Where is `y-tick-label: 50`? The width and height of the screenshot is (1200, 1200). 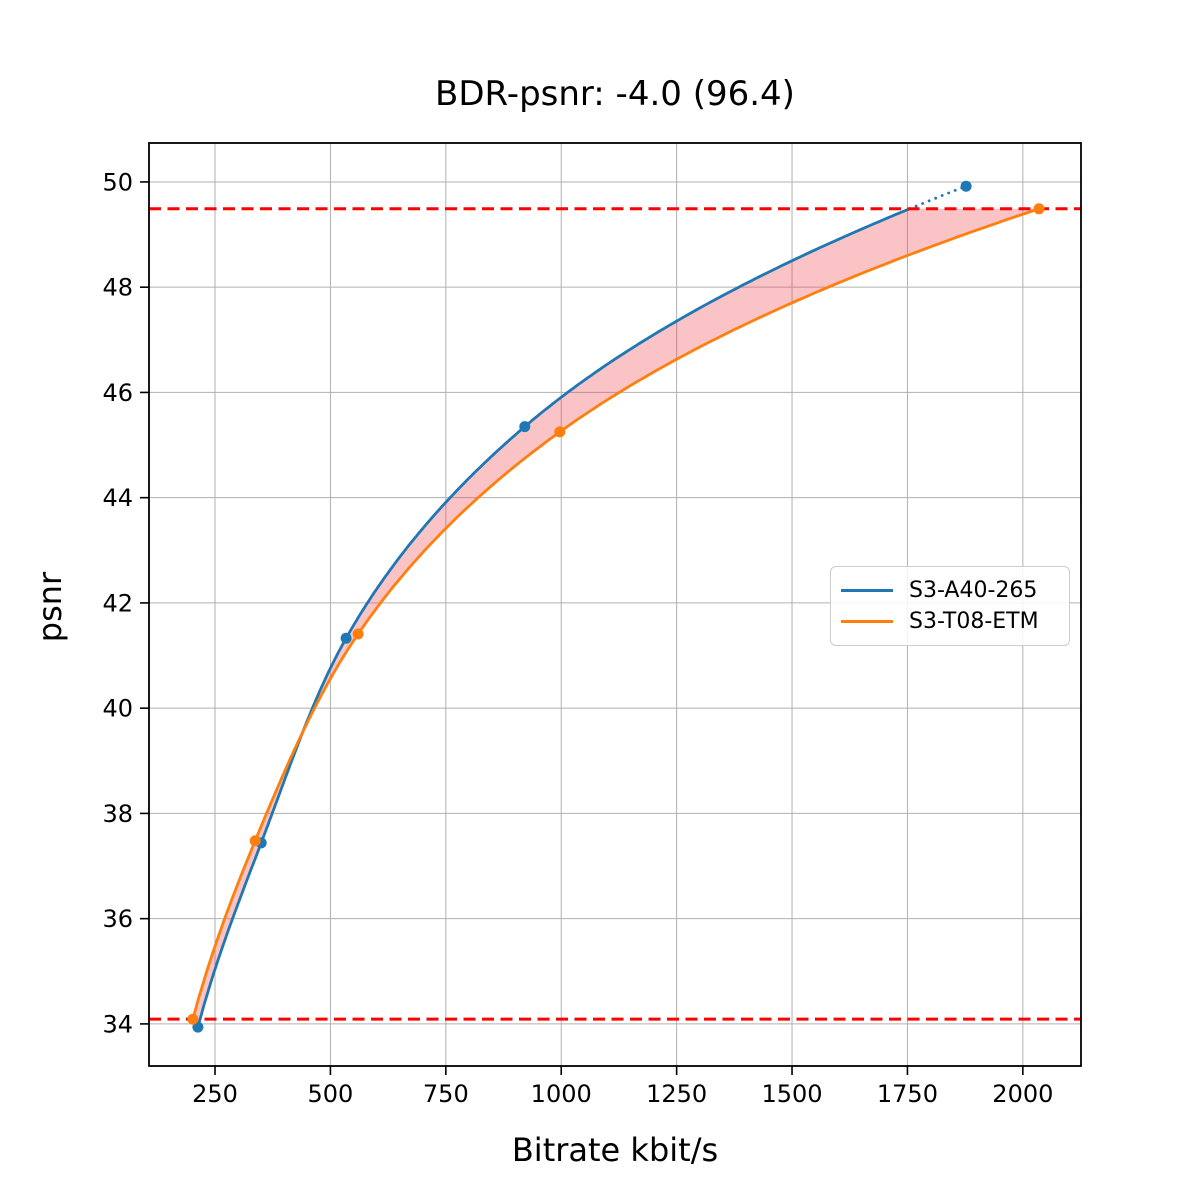
y-tick-label: 50 is located at coordinates (117, 182).